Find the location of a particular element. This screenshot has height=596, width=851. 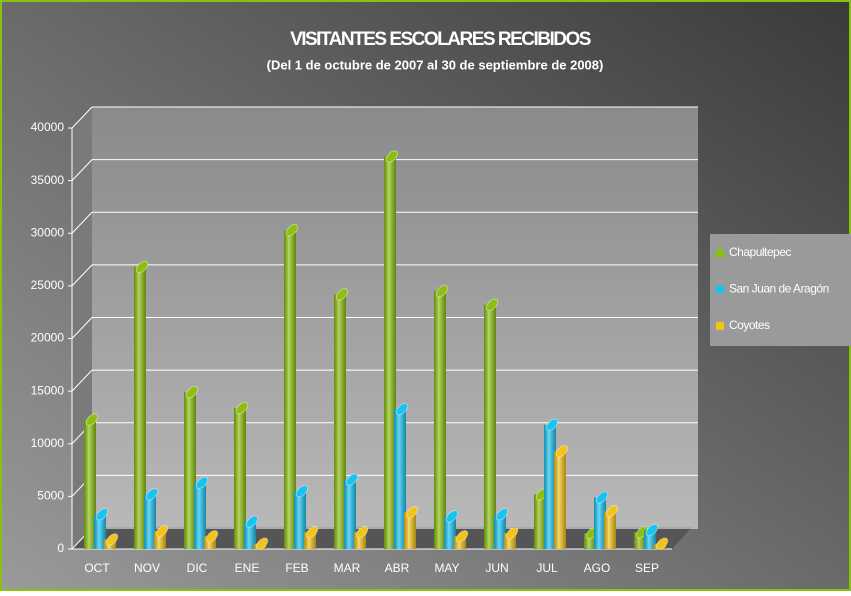

x-tick-label: JUL is located at coordinates (547, 568).